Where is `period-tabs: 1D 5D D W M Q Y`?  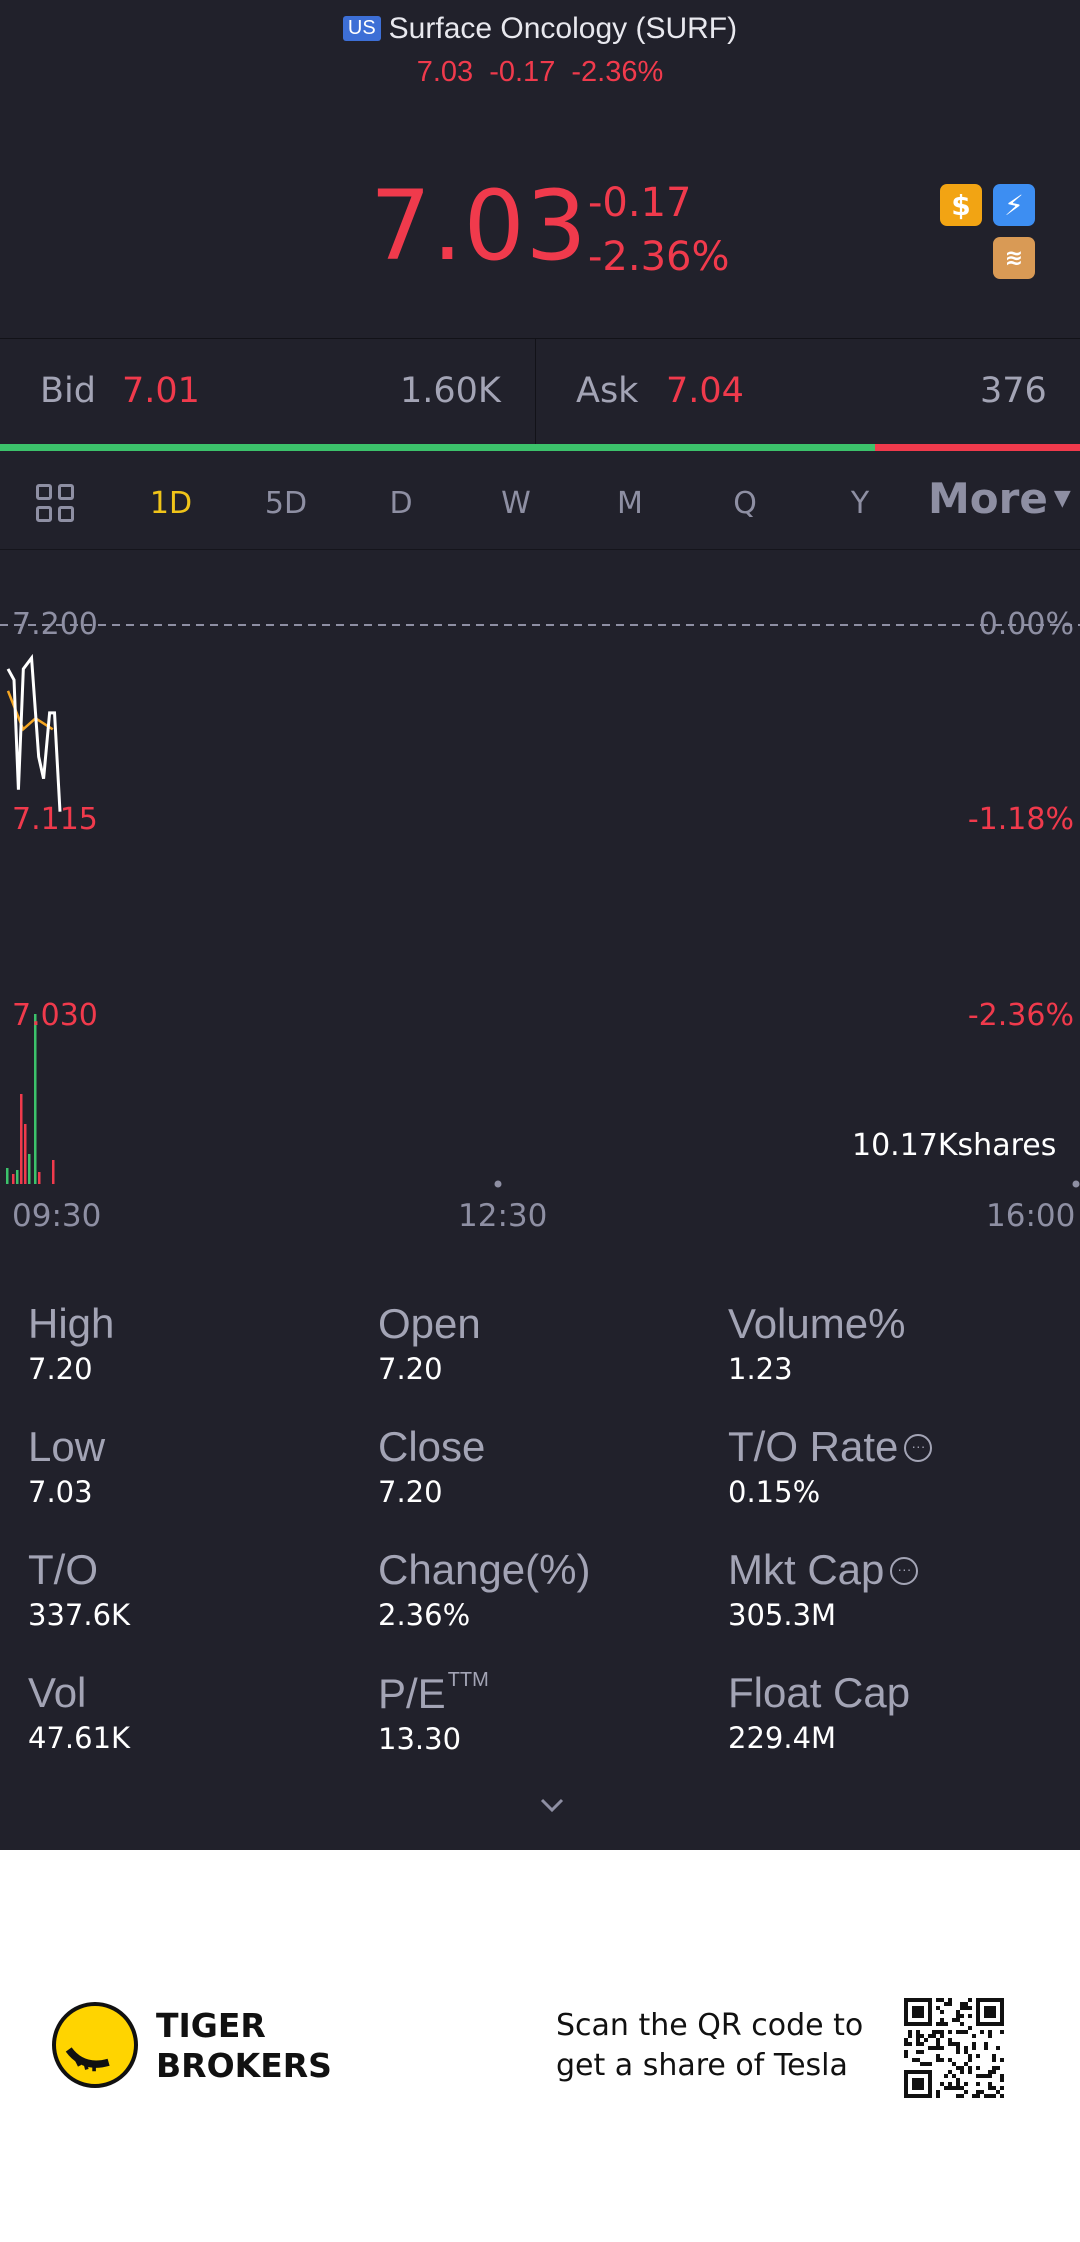 period-tabs: 1D 5D D W M Q Y is located at coordinates (540, 510).